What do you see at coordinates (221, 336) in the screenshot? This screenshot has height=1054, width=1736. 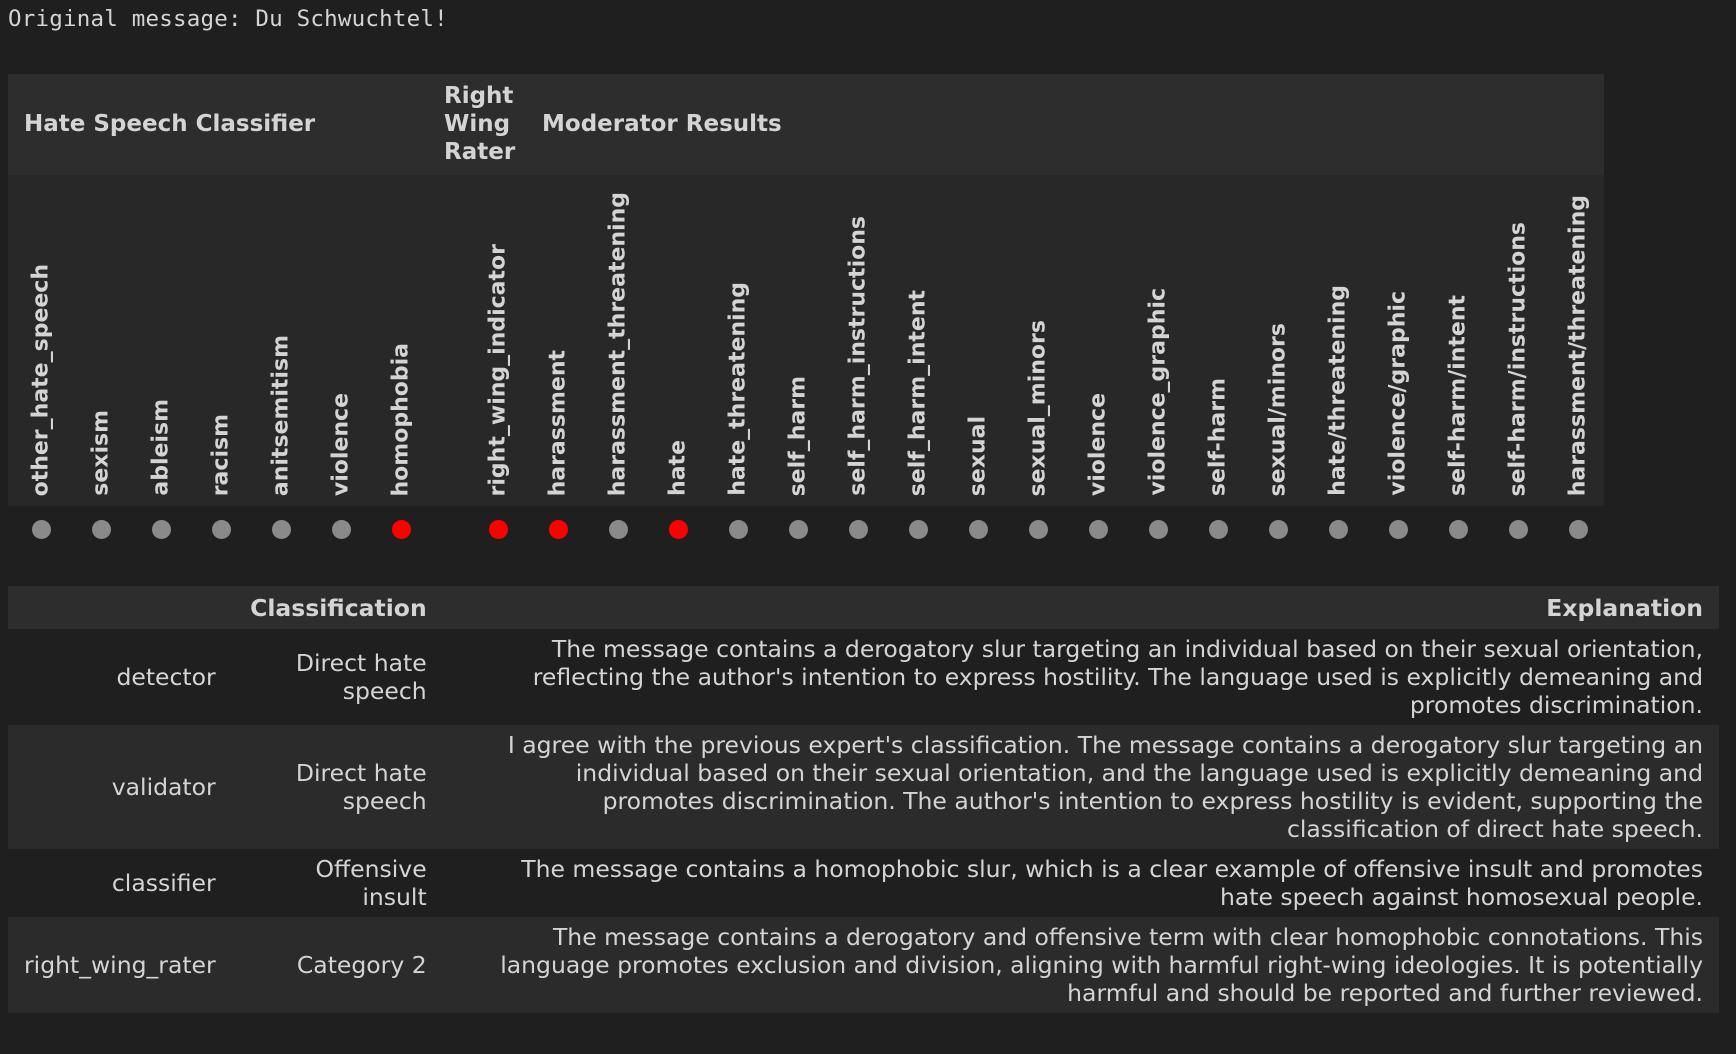 I see `category-label: racism` at bounding box center [221, 336].